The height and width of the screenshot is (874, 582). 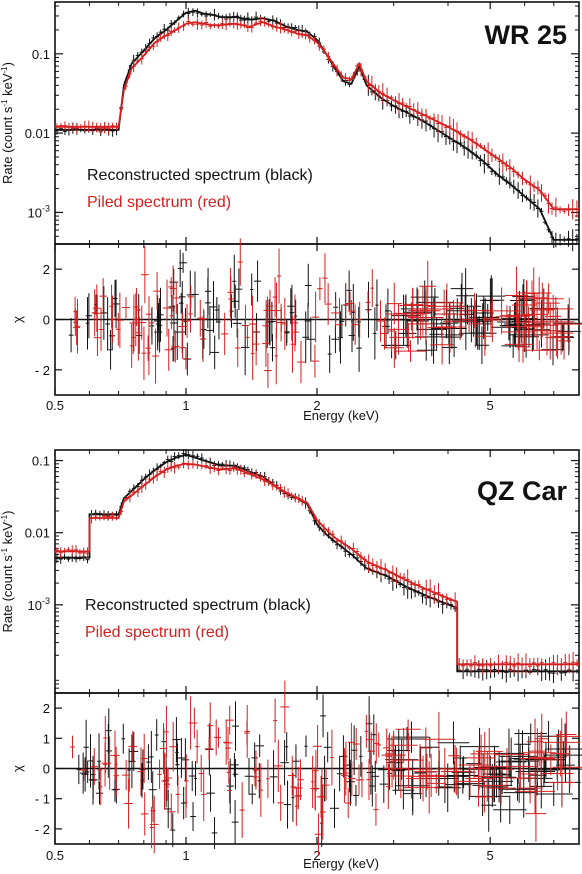 I want to click on residual-y-tick-label: 1, so click(x=46, y=738).